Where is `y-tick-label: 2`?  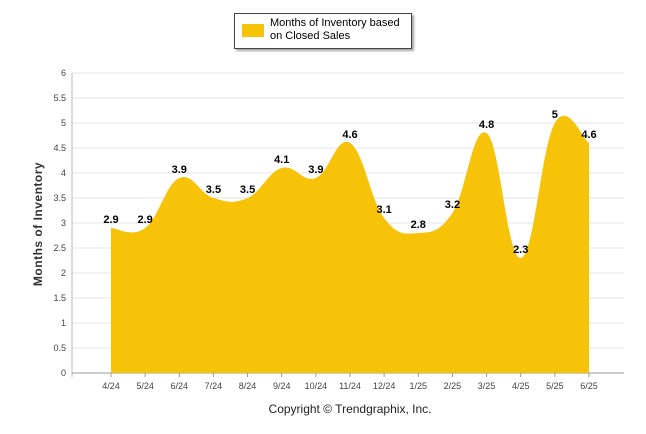 y-tick-label: 2 is located at coordinates (63, 273).